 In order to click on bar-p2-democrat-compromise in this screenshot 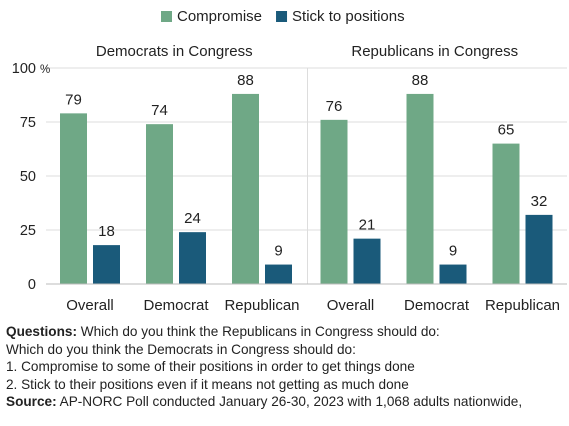, I will do `click(420, 188)`.